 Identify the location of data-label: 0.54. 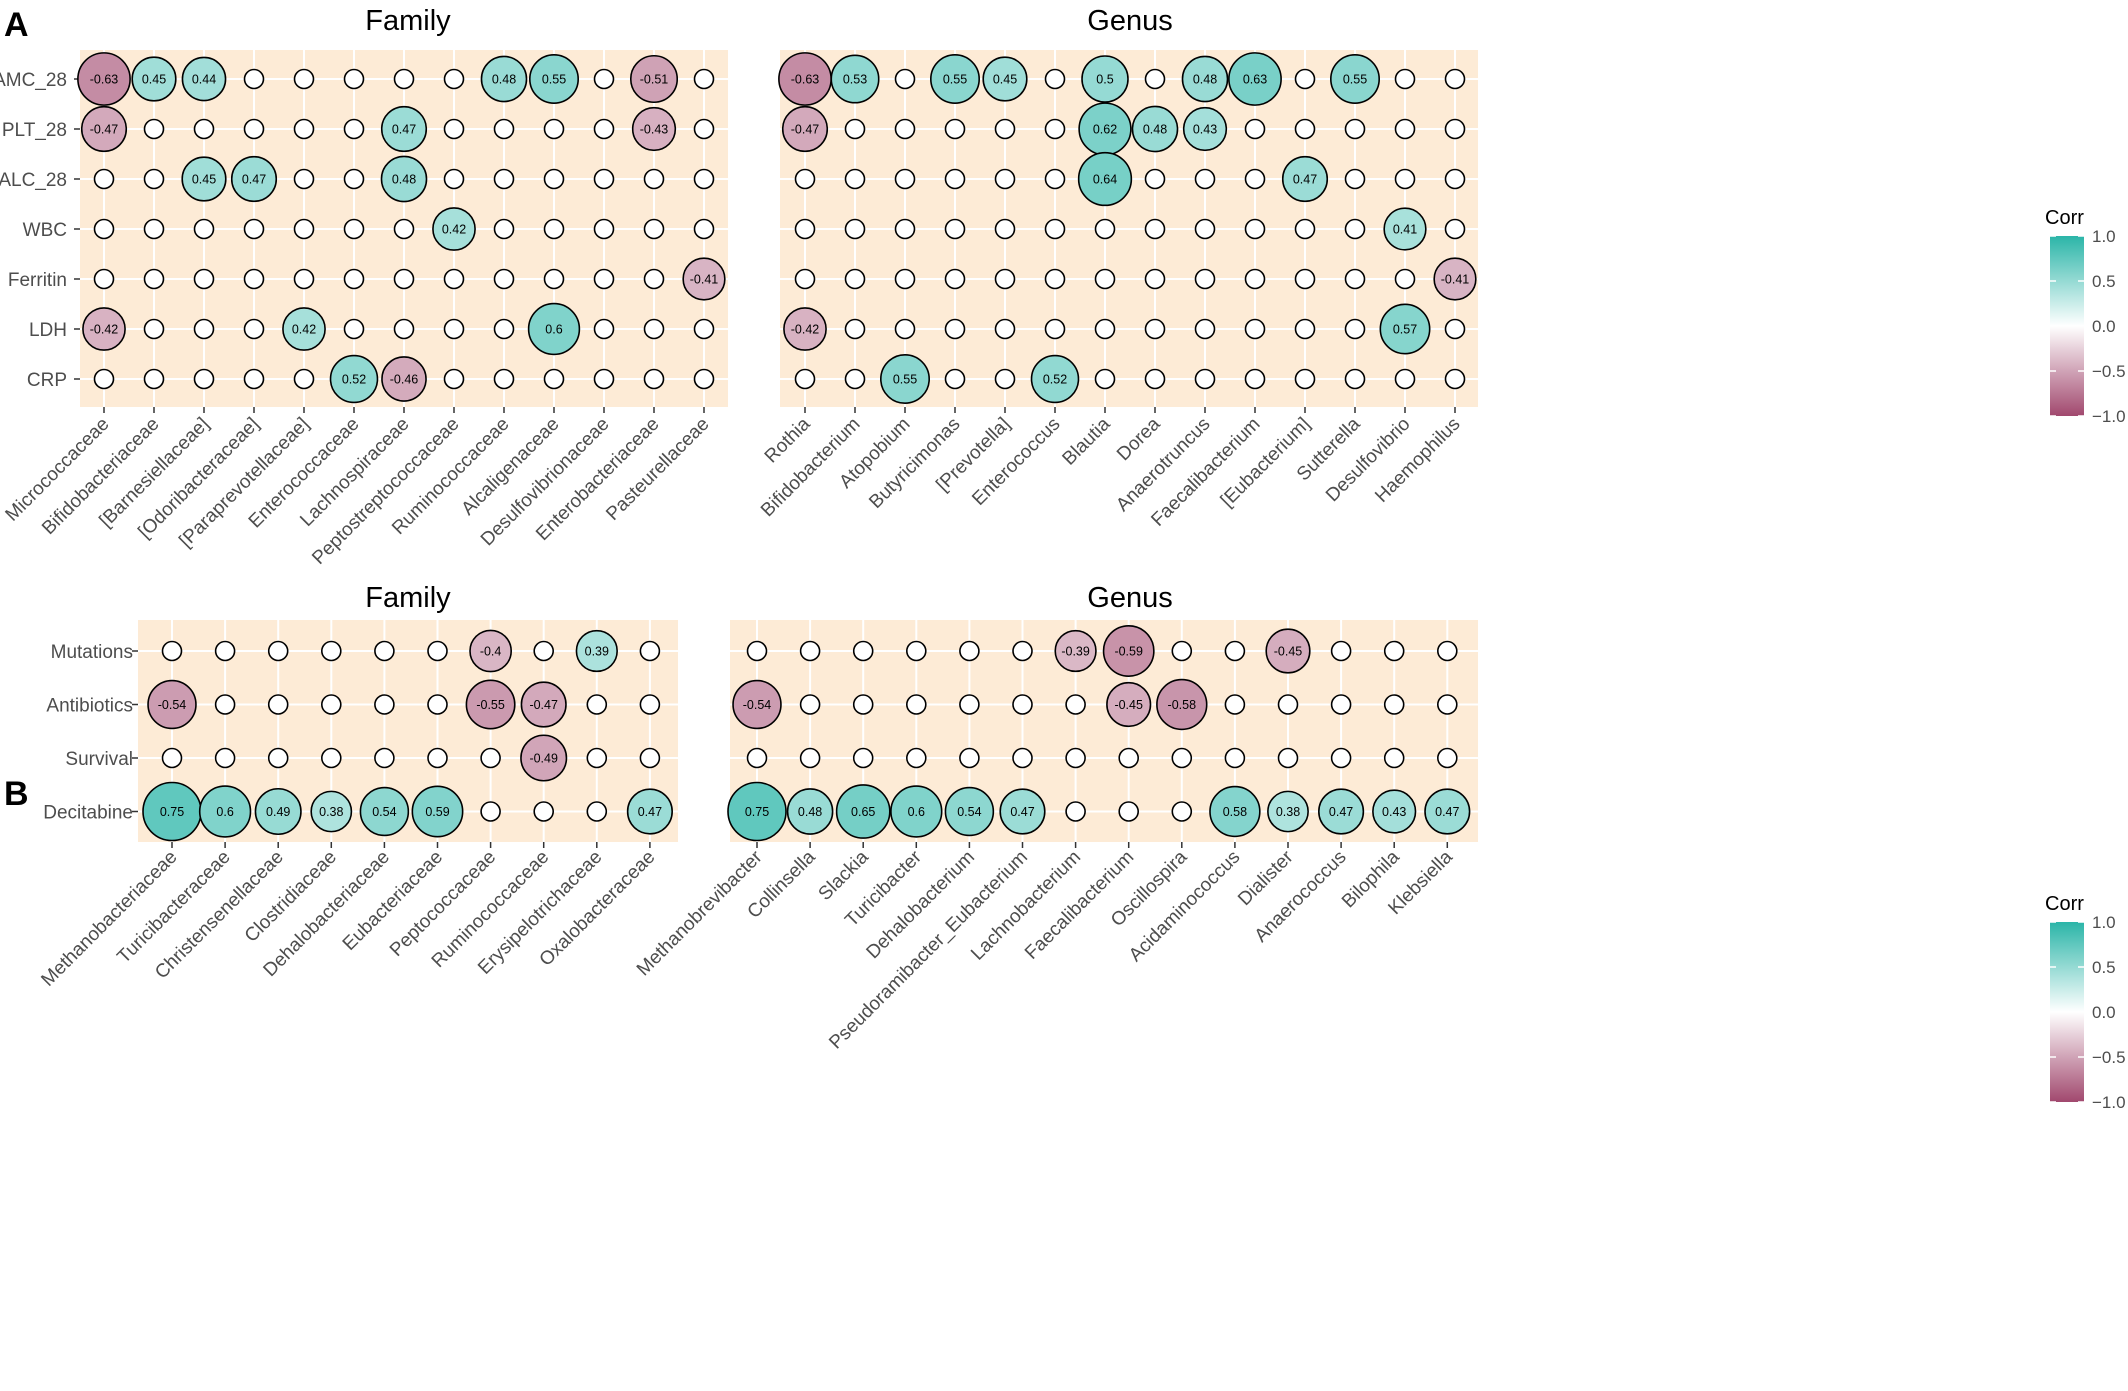
(969, 812).